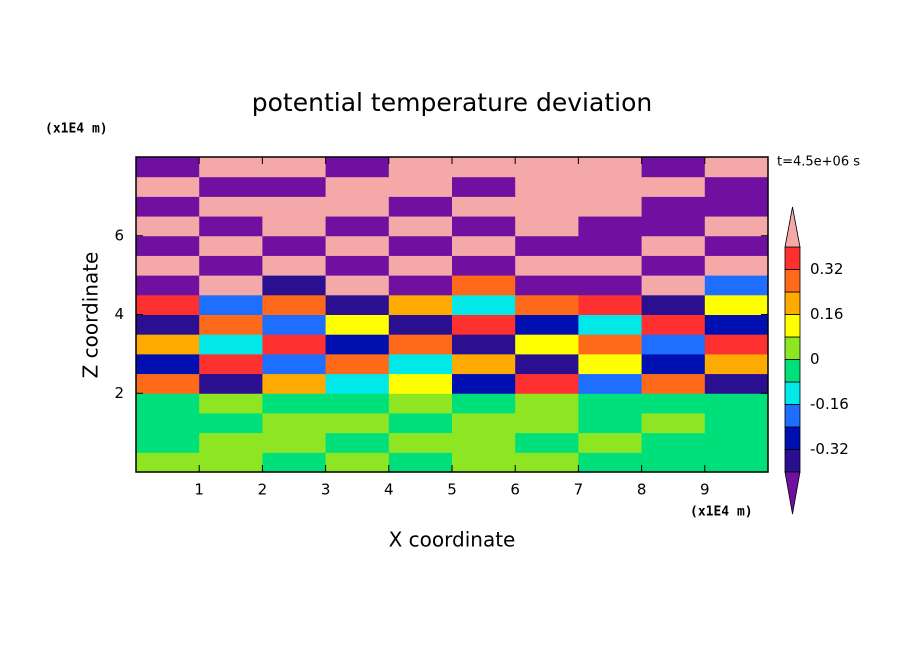 The height and width of the screenshot is (654, 904). I want to click on x-tick-label: 7, so click(579, 490).